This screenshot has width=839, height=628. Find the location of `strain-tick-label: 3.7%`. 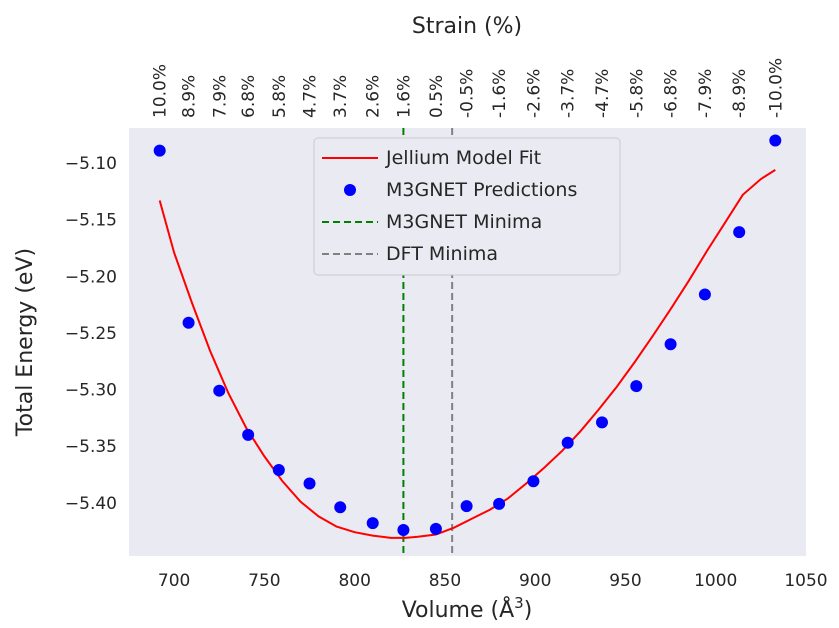

strain-tick-label: 3.7% is located at coordinates (341, 96).